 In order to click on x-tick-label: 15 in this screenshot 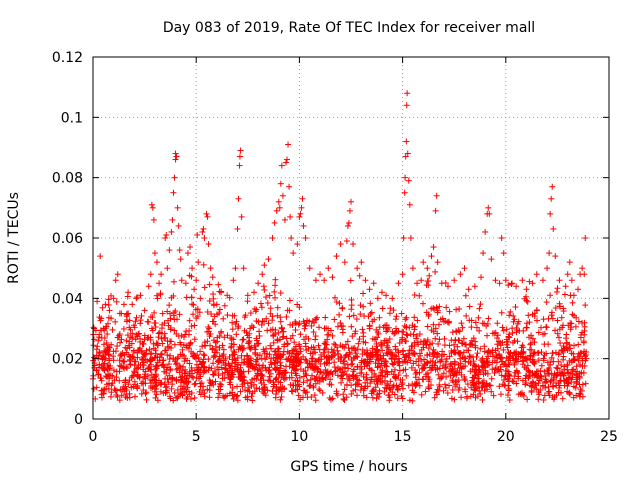, I will do `click(403, 437)`.